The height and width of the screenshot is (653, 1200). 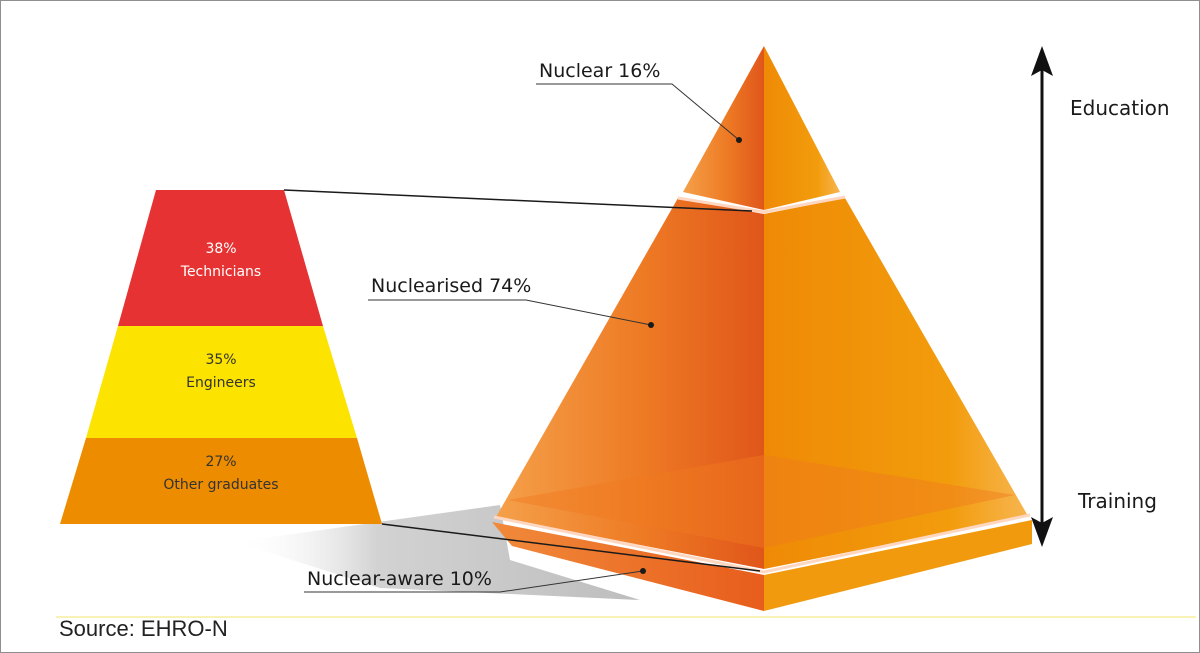 What do you see at coordinates (896, 383) in the screenshot?
I see `pyramid-mid-right-face` at bounding box center [896, 383].